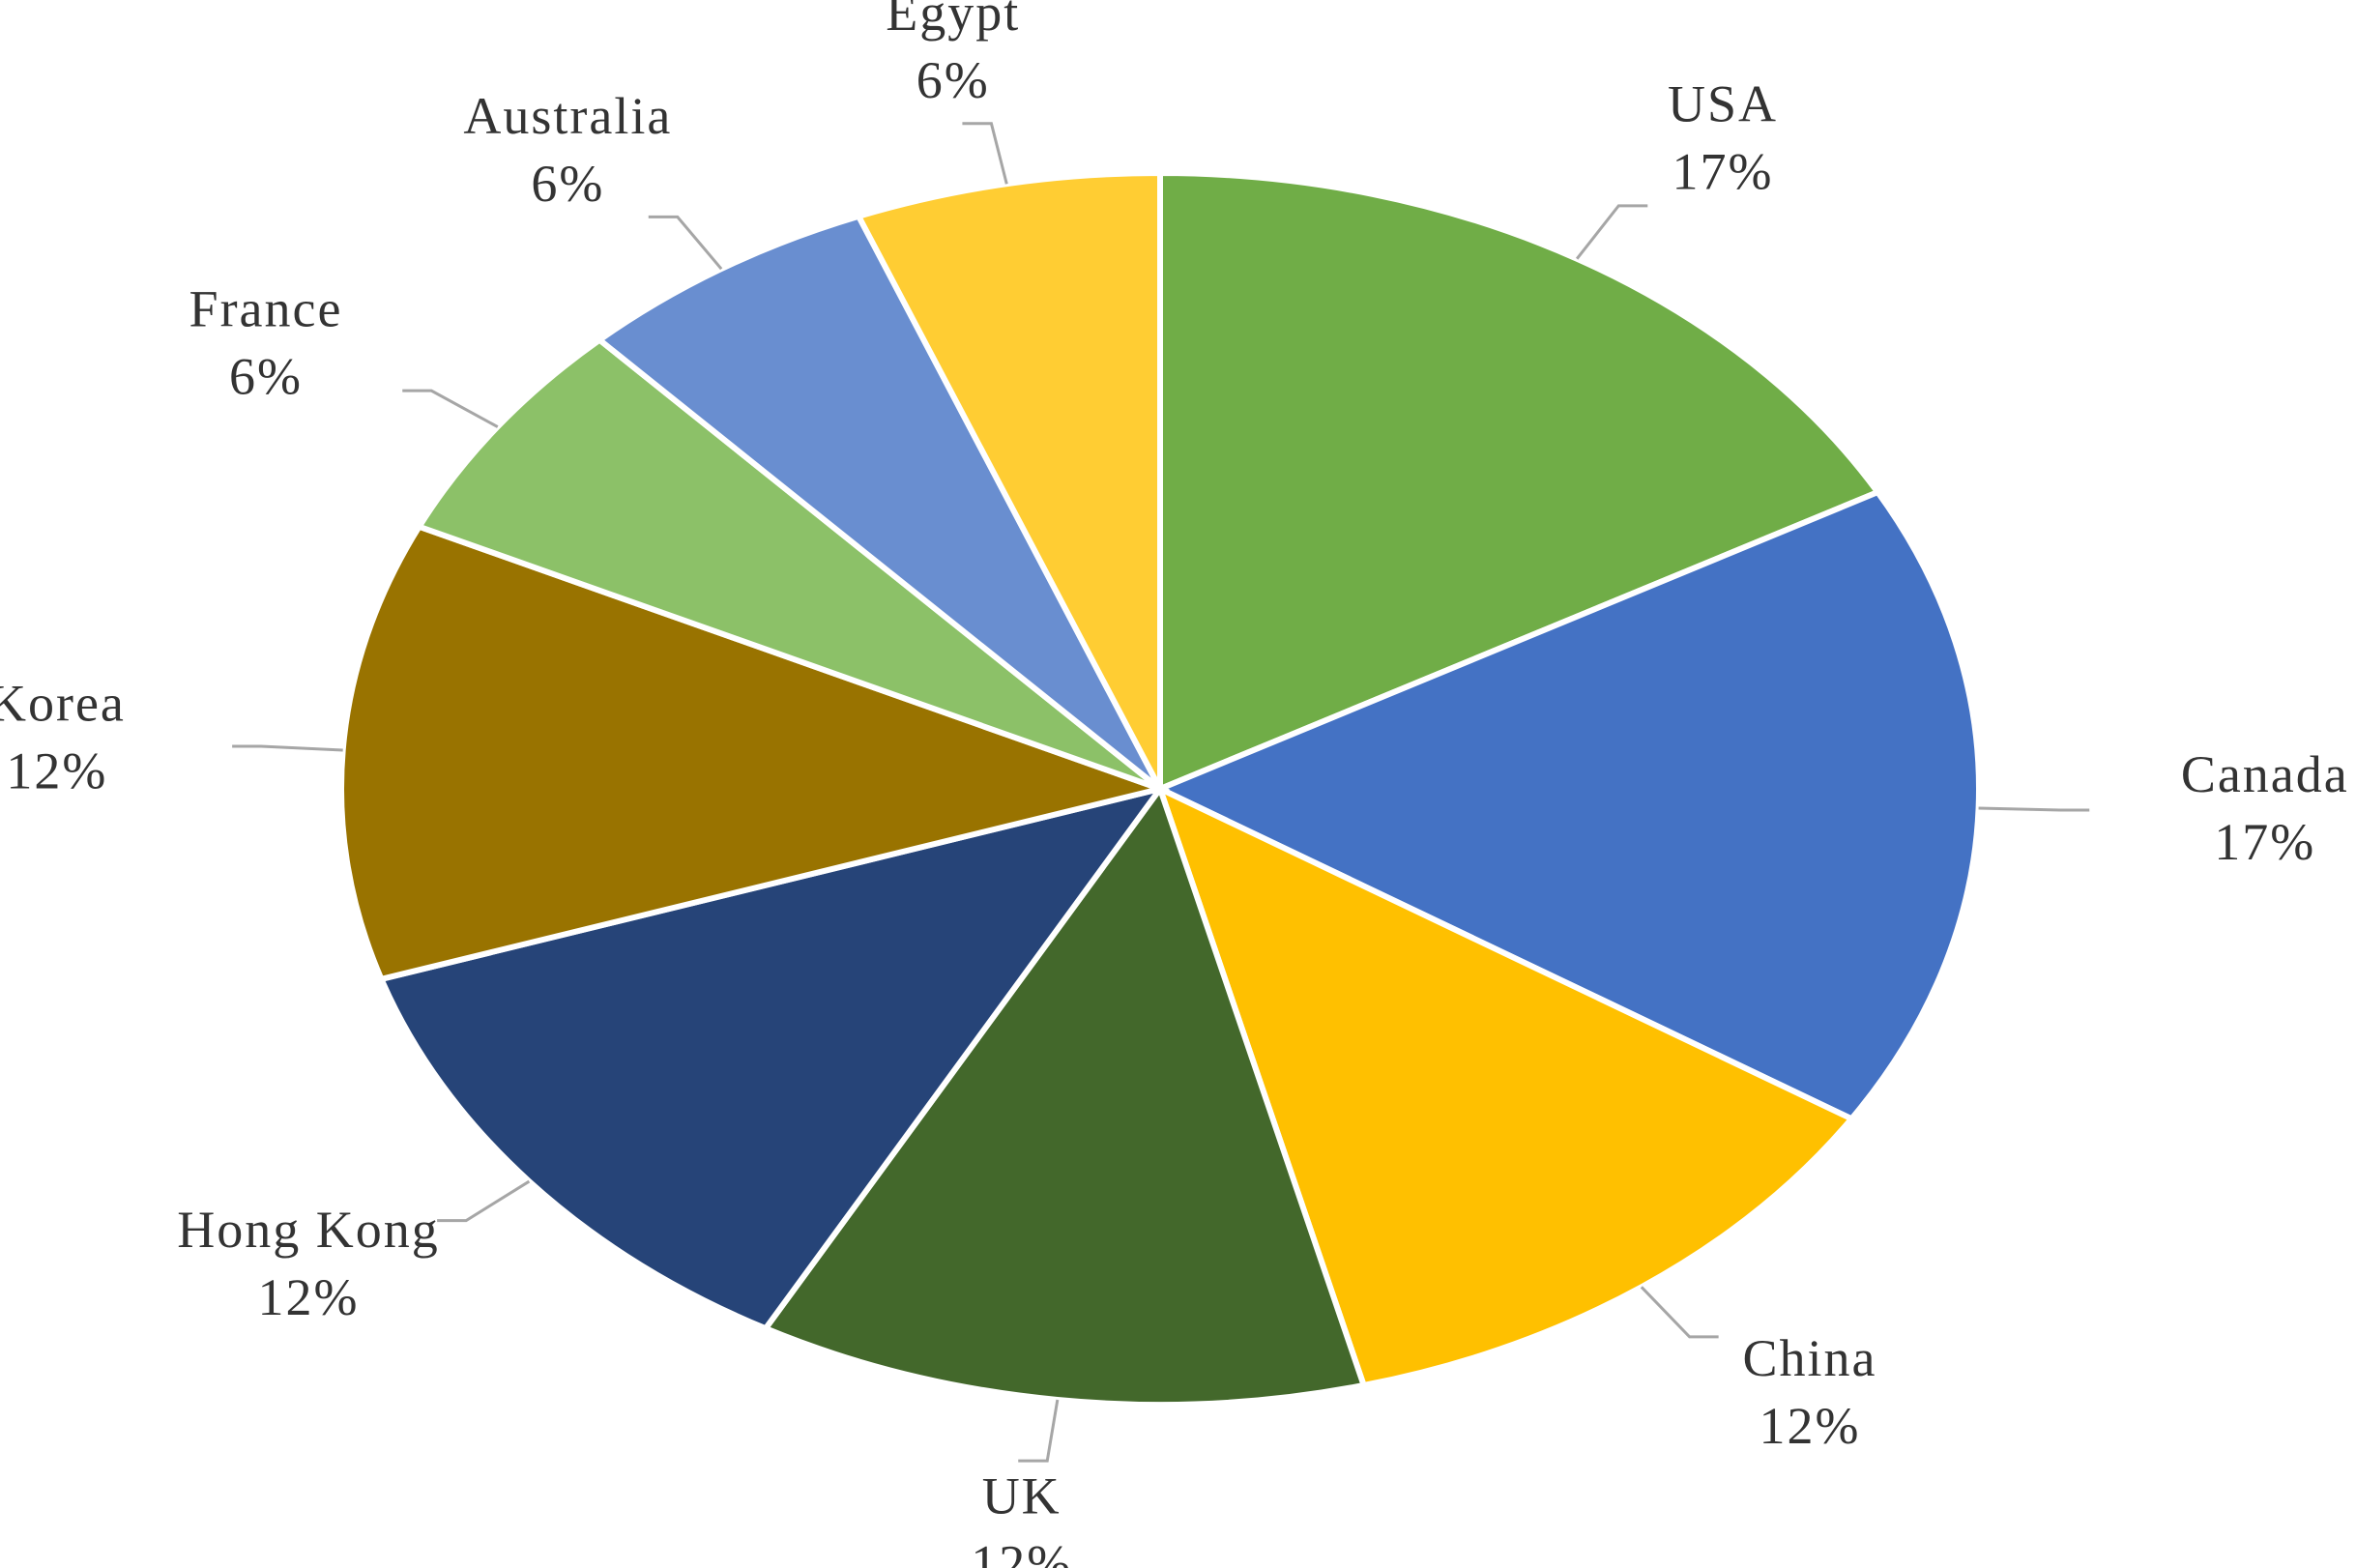  I want to click on slice-label: France, so click(266, 309).